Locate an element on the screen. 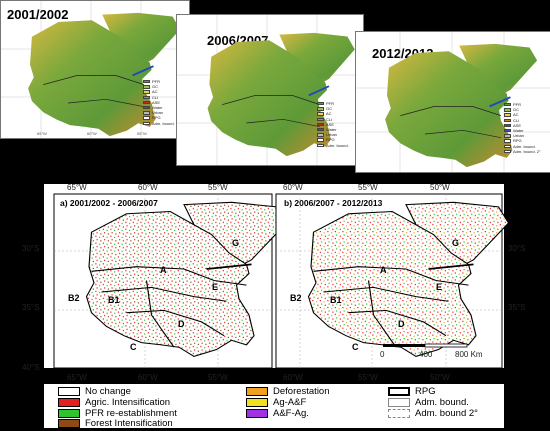 Image resolution: width=550 pixels, height=431 pixels. map-graphic: 65°W 60°W 55°W is located at coordinates (95, 69).